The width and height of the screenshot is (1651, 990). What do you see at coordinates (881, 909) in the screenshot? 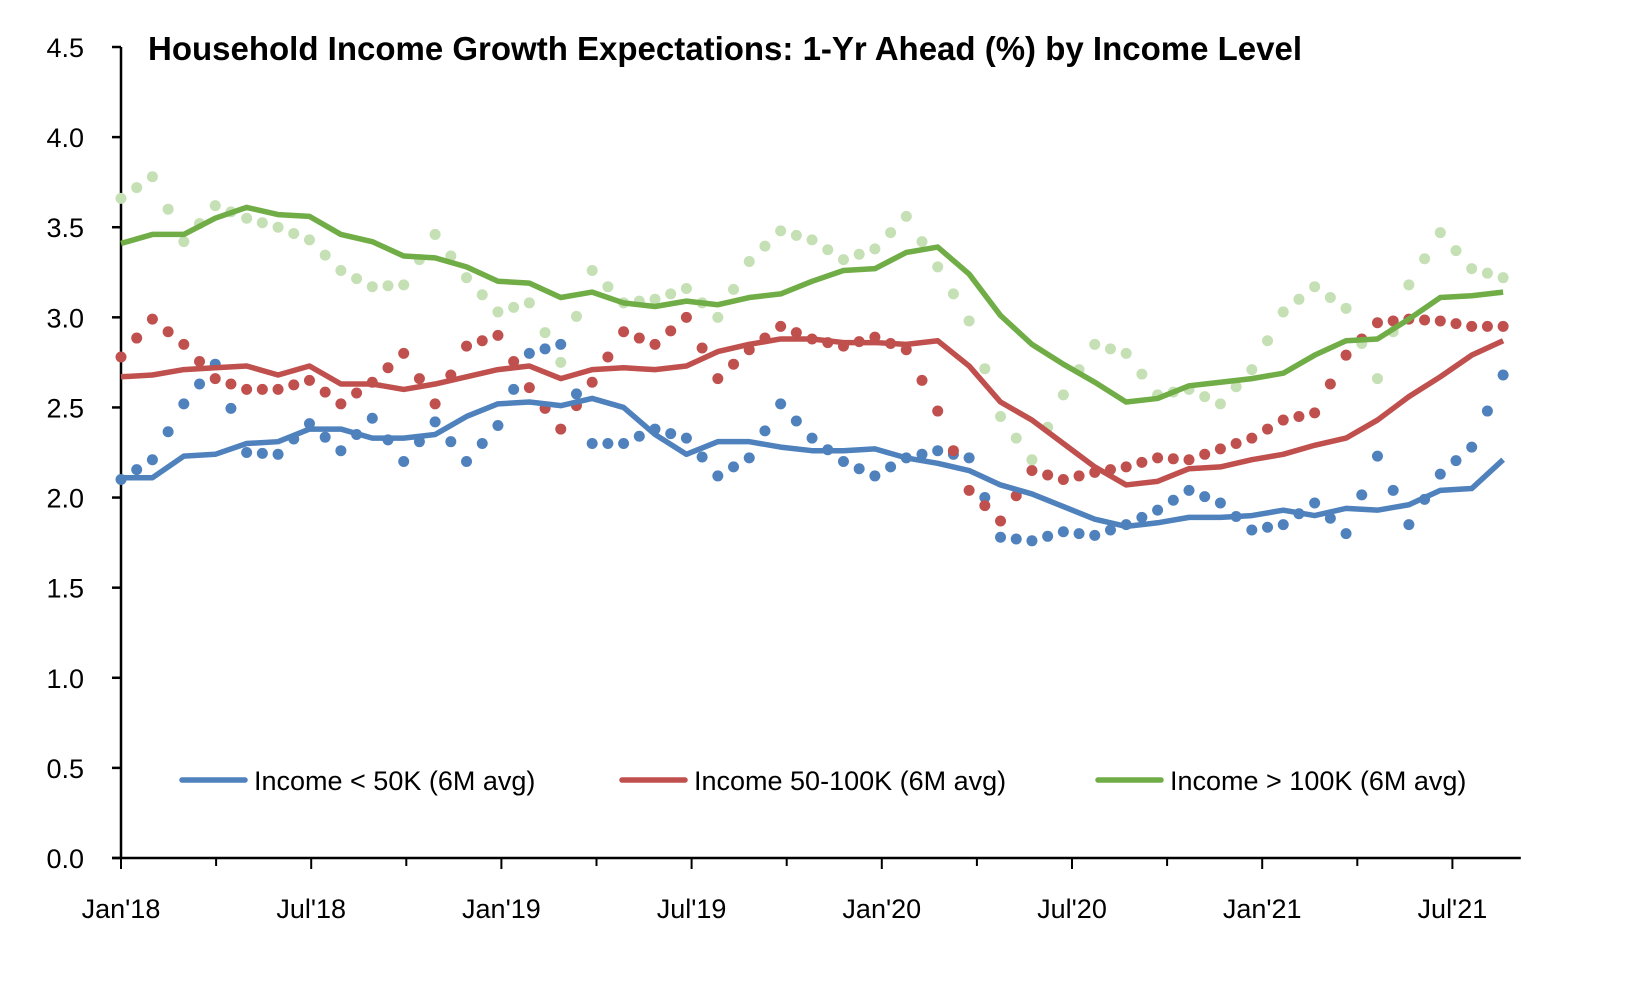
I see `x-tick-label: Jan'20` at bounding box center [881, 909].